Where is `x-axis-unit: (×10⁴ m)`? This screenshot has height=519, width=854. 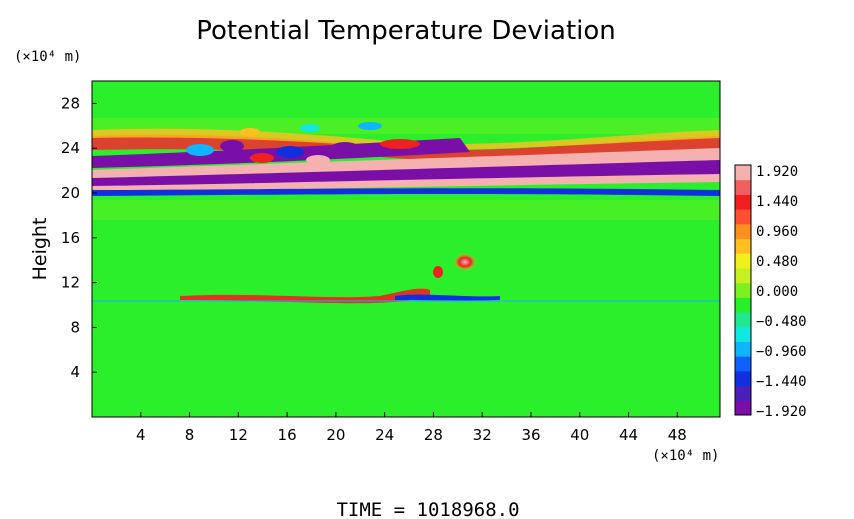 x-axis-unit: (×10⁴ m) is located at coordinates (685, 456).